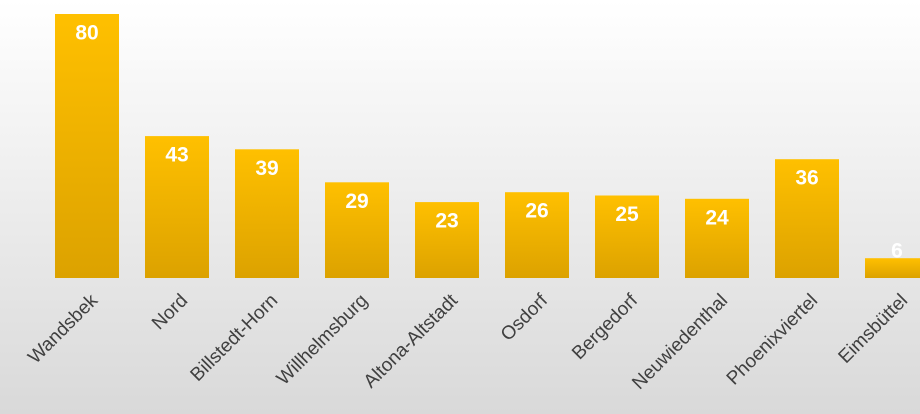 Image resolution: width=920 pixels, height=414 pixels. Describe the element at coordinates (176, 155) in the screenshot. I see `value-label: 43` at that location.